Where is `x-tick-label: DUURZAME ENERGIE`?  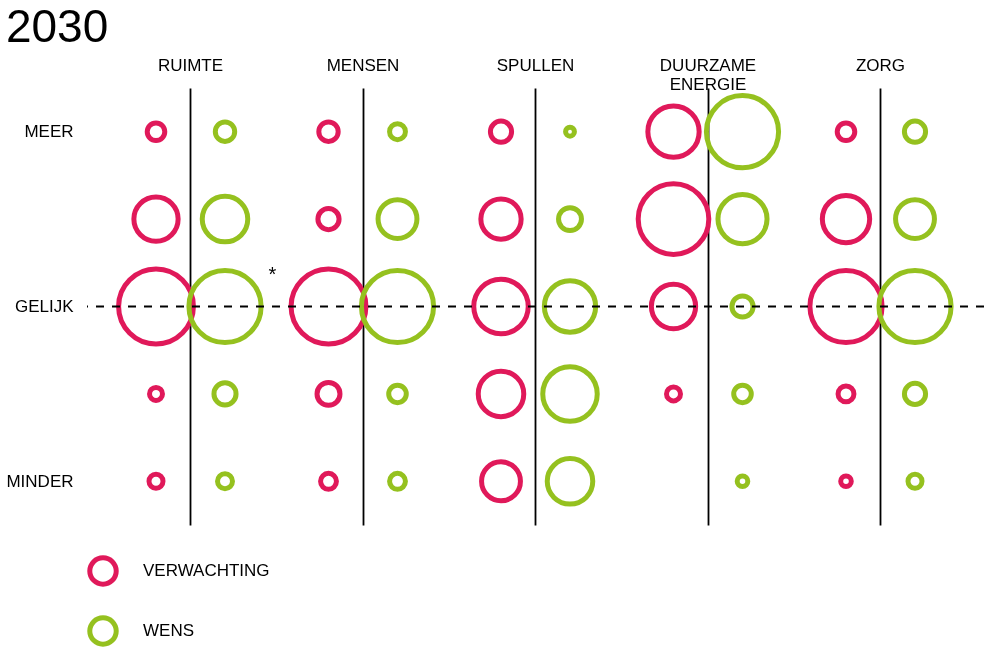 x-tick-label: DUURZAME ENERGIE is located at coordinates (708, 74).